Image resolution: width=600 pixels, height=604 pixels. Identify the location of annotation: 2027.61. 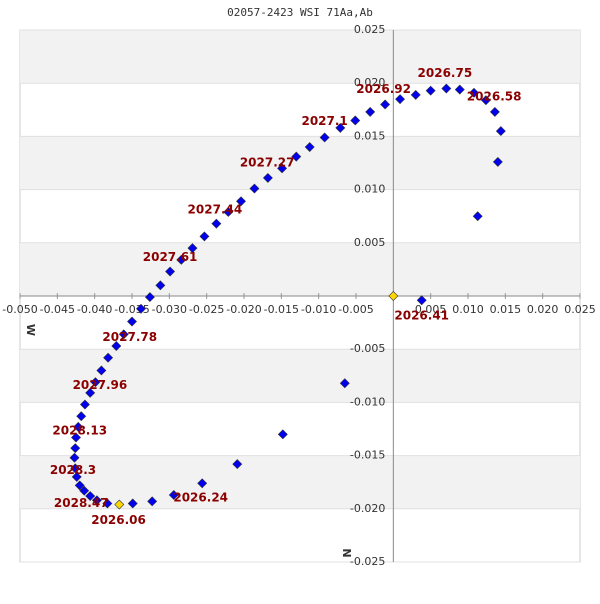
(170, 257).